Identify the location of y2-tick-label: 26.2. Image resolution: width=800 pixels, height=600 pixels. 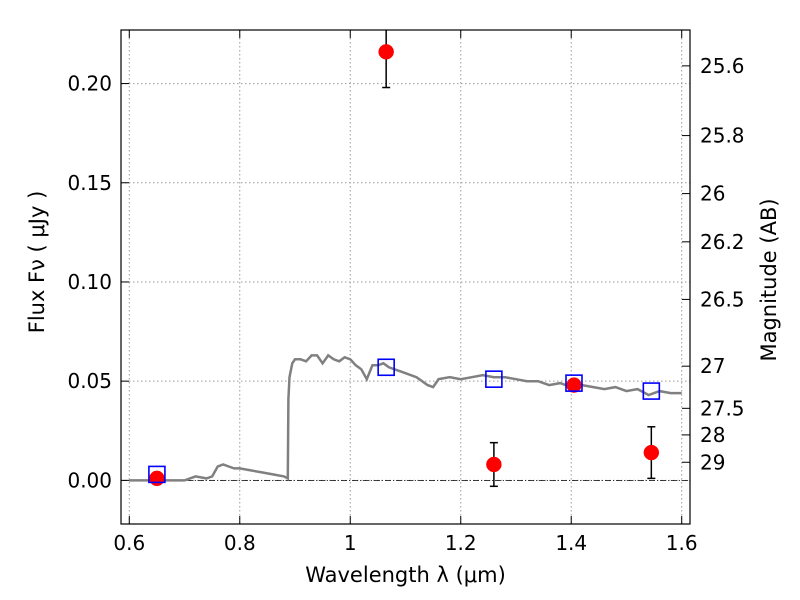
(722, 242).